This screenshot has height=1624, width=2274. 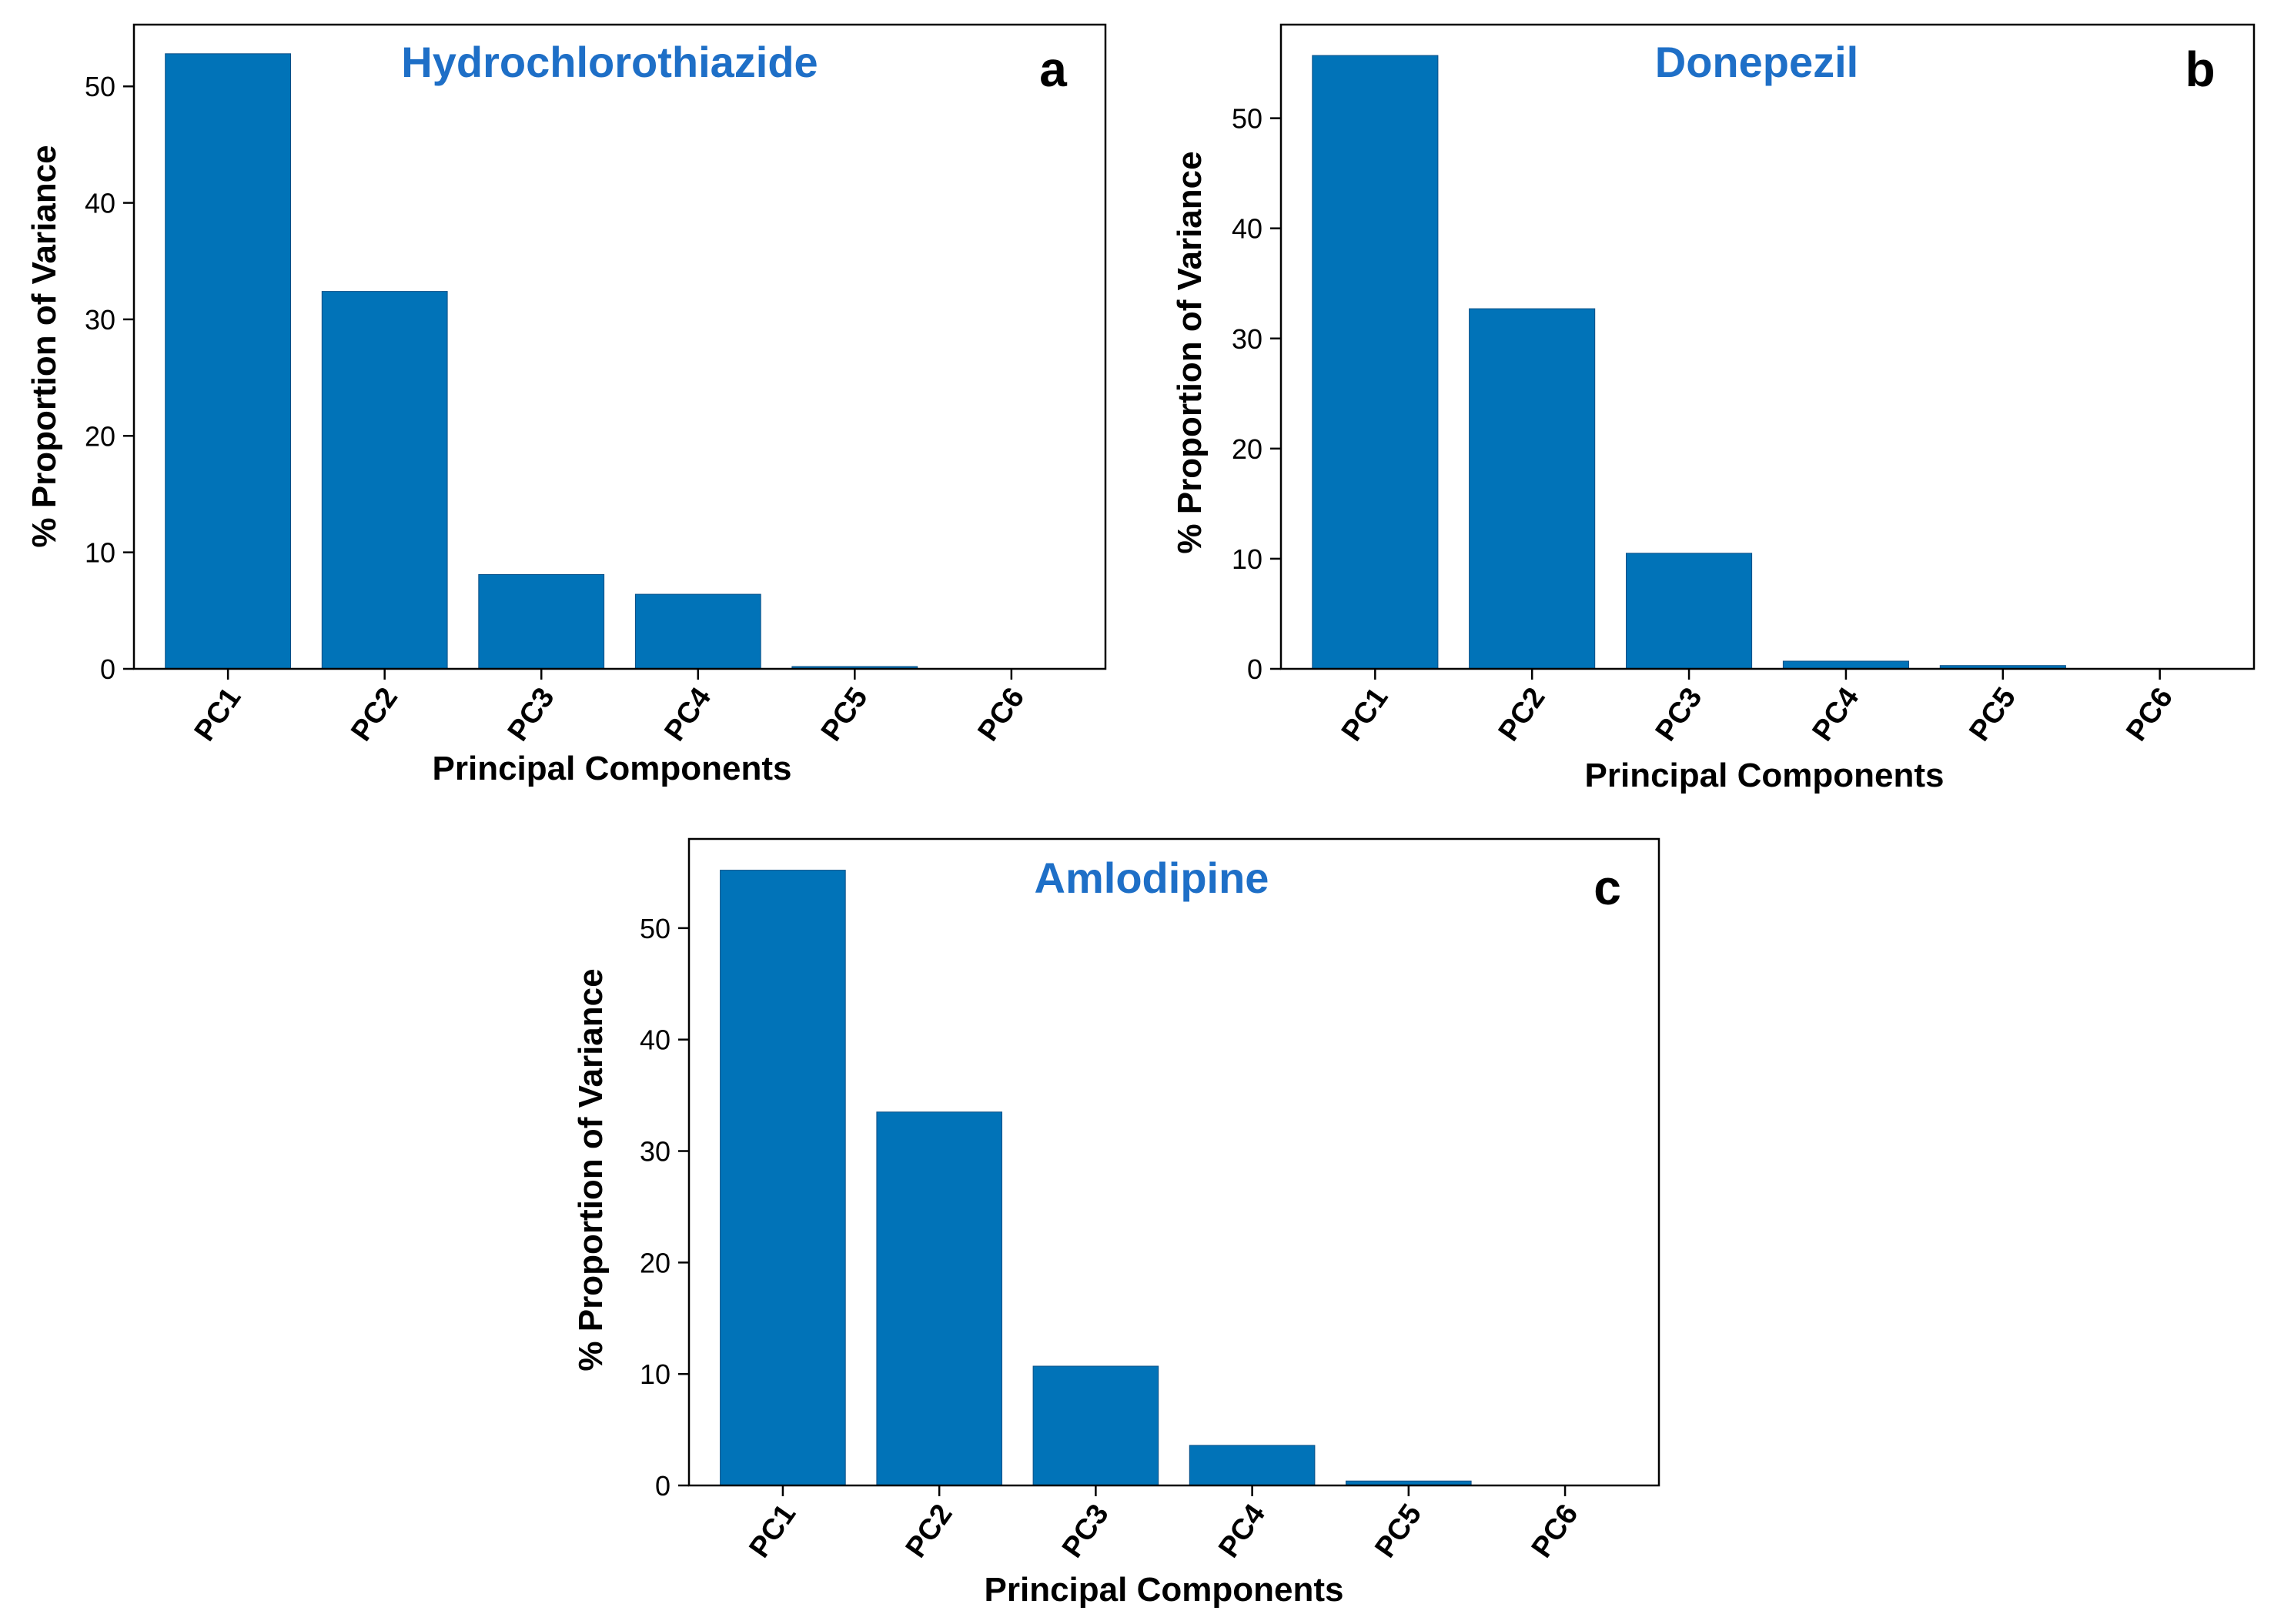 What do you see at coordinates (218, 714) in the screenshot?
I see `x-tick-label-a: PC1` at bounding box center [218, 714].